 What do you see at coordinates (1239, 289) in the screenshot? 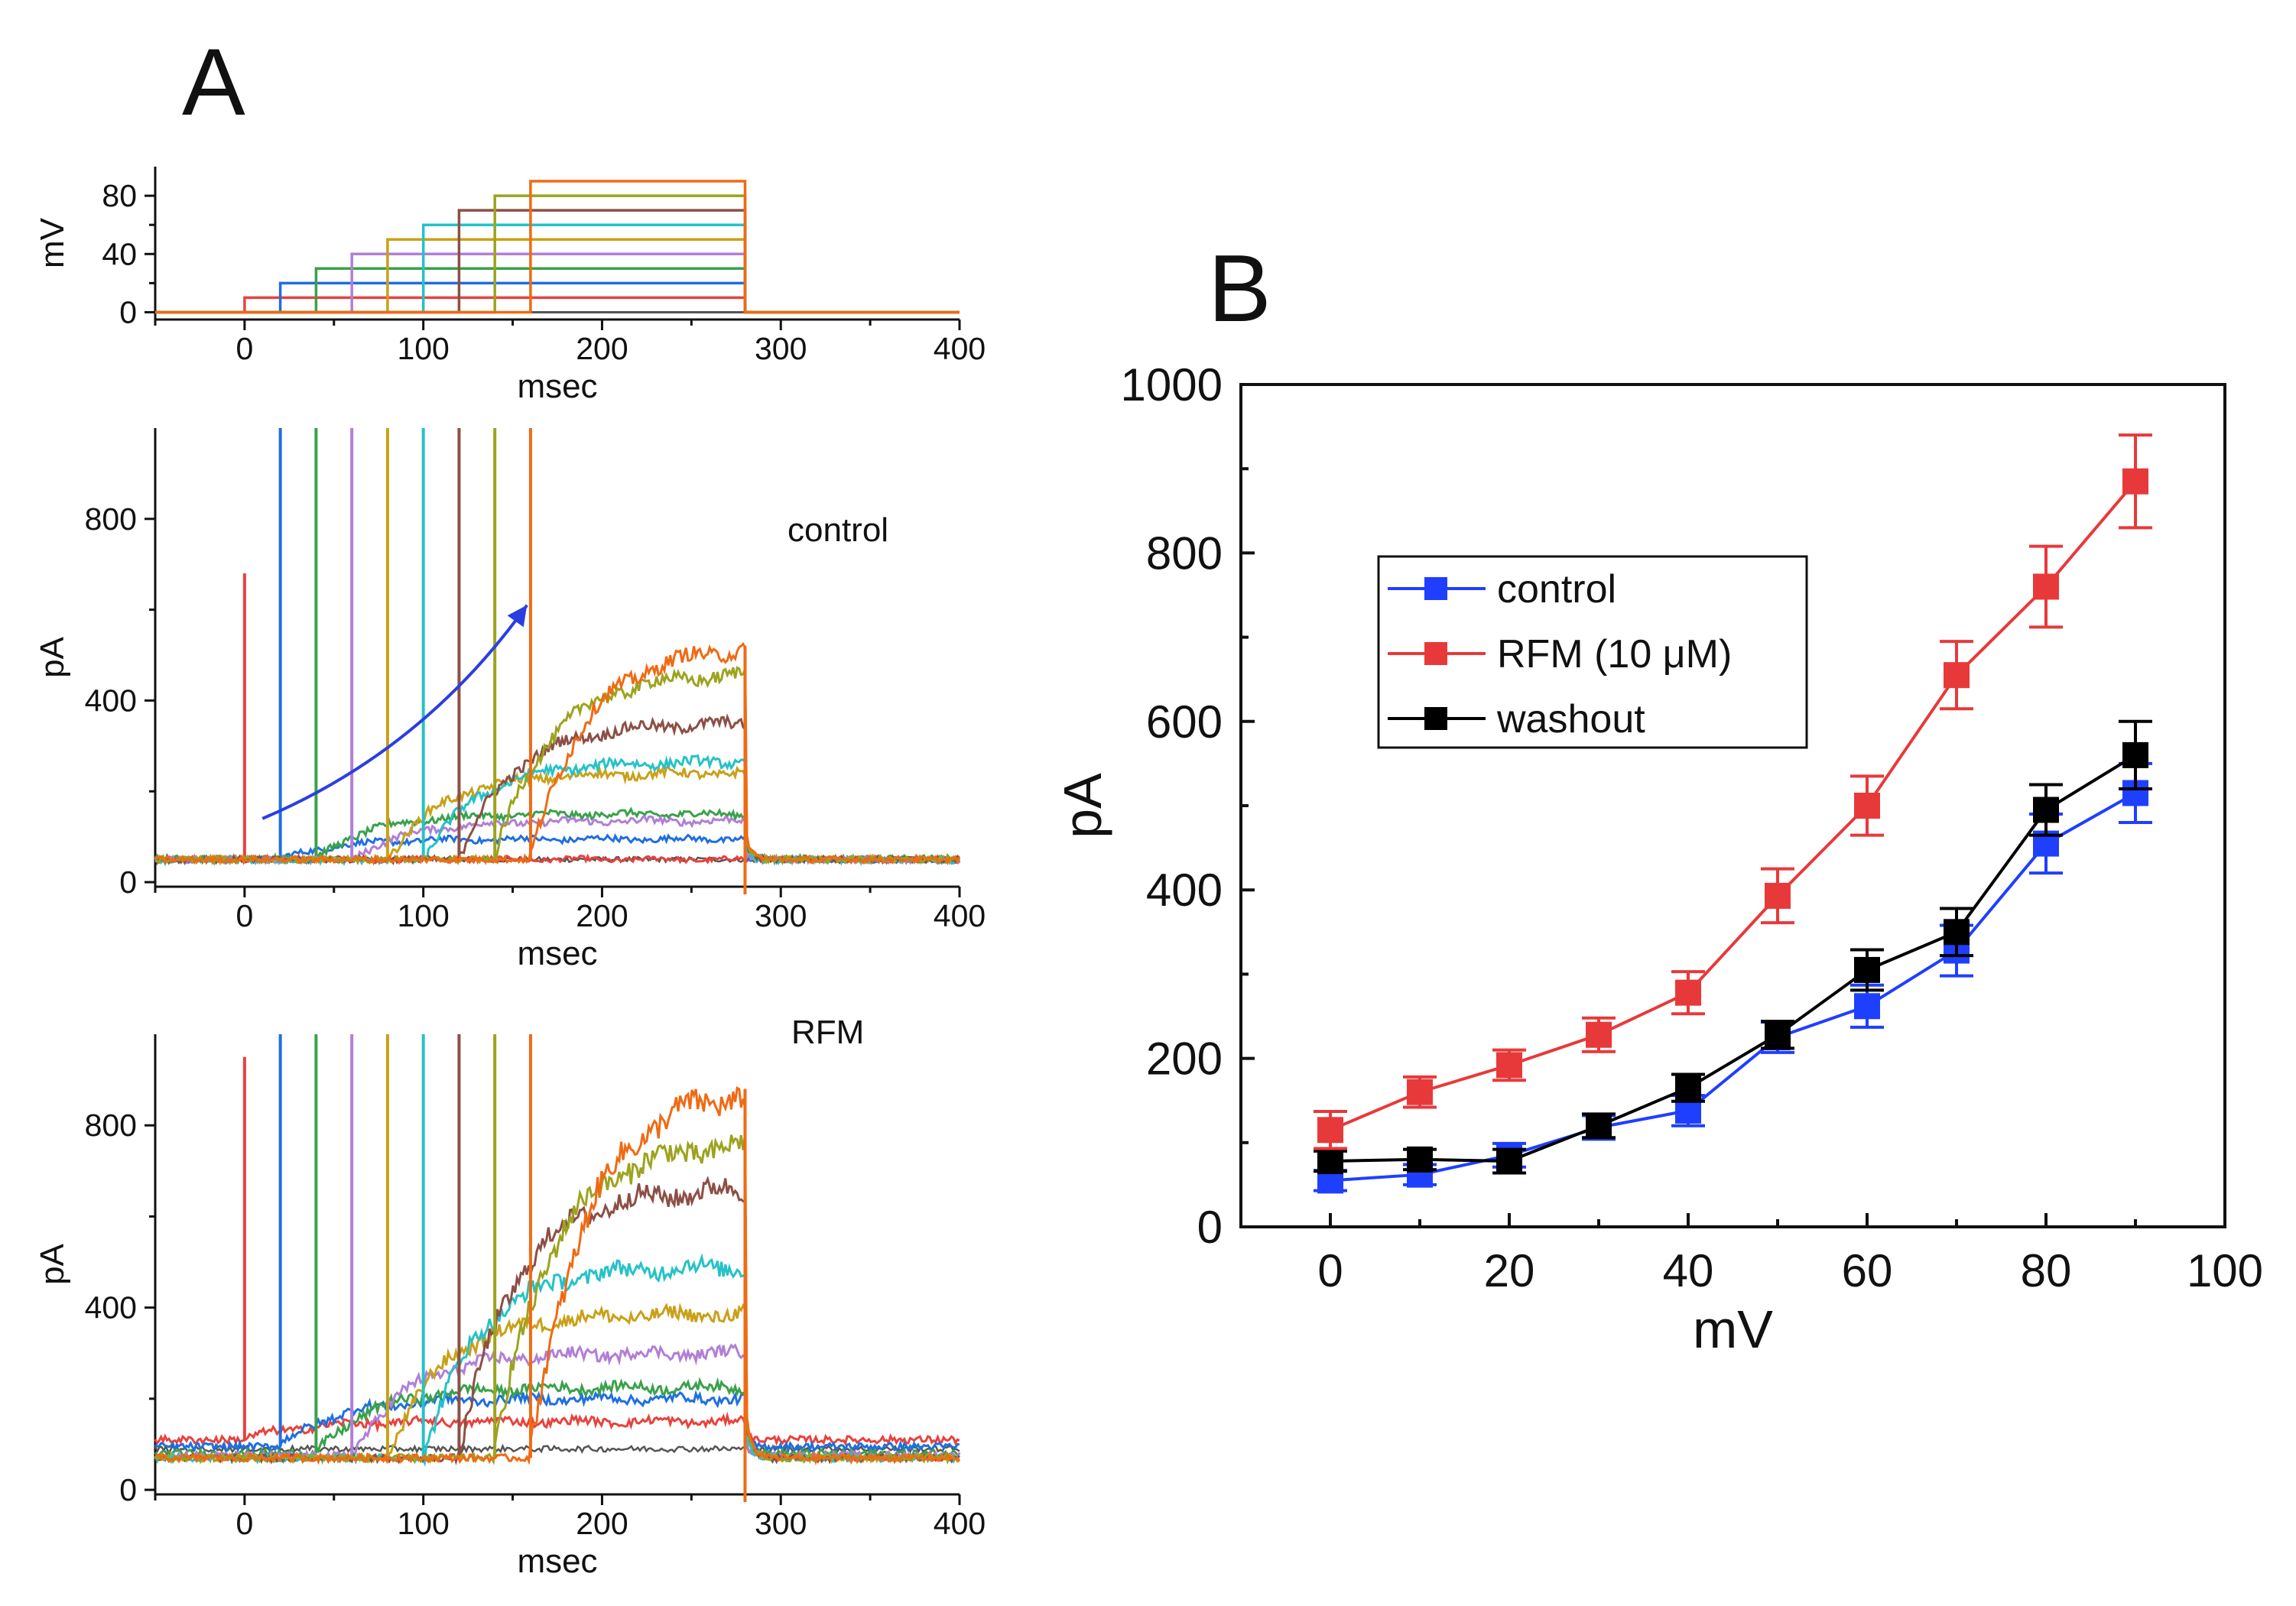
I see `panel-b-label: B` at bounding box center [1239, 289].